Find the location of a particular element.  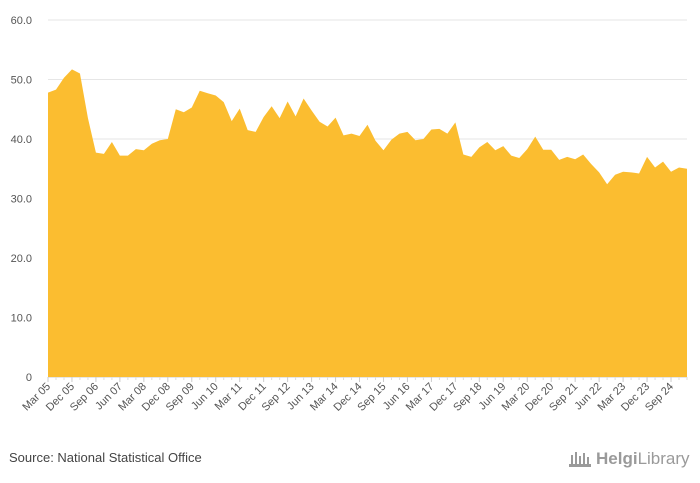

y-tick-label: 0 is located at coordinates (29, 378).